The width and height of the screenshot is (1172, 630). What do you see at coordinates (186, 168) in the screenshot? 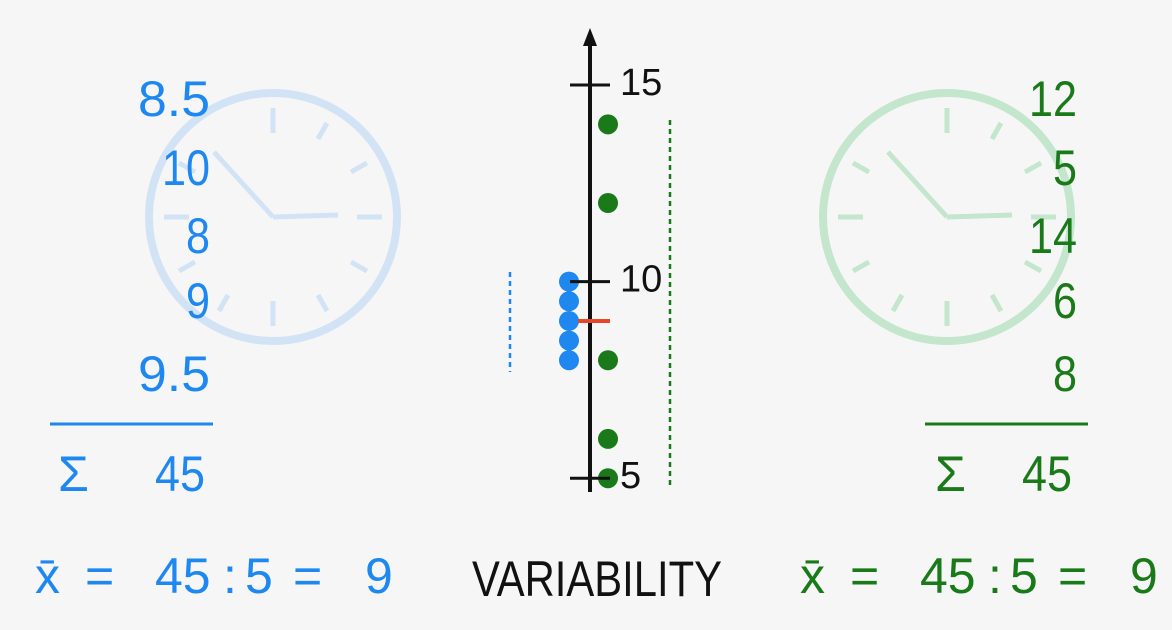
I see `value: 10` at bounding box center [186, 168].